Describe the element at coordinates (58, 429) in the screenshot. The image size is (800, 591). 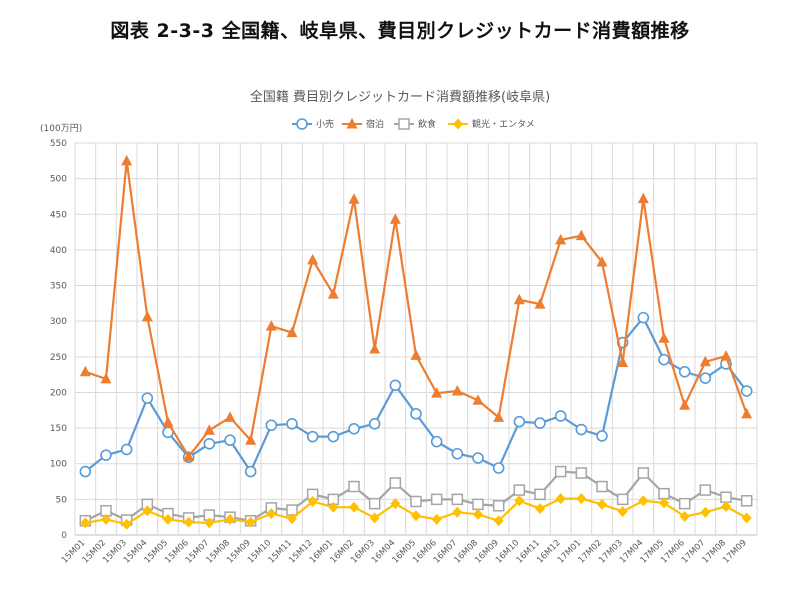
I see `y-tick-label: 150` at that location.